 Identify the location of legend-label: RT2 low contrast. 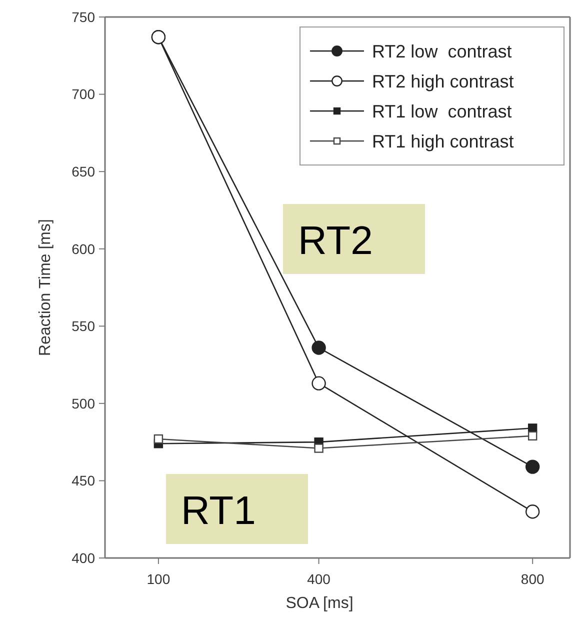
(442, 51).